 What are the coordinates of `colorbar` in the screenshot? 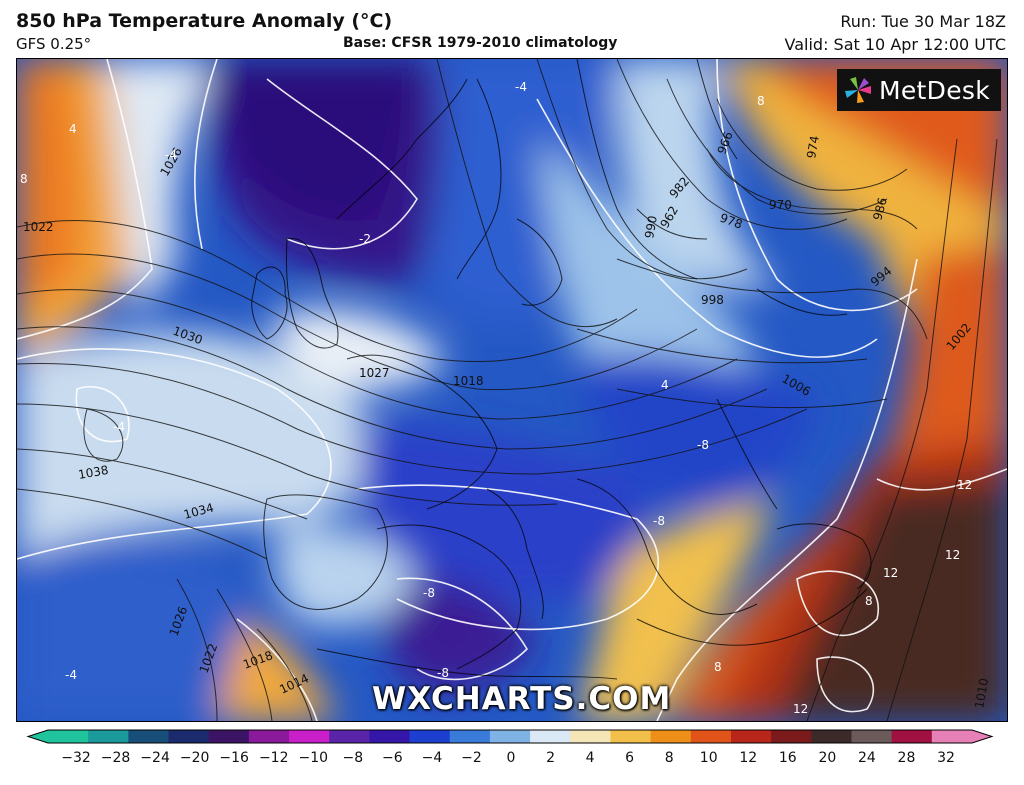 It's located at (510, 736).